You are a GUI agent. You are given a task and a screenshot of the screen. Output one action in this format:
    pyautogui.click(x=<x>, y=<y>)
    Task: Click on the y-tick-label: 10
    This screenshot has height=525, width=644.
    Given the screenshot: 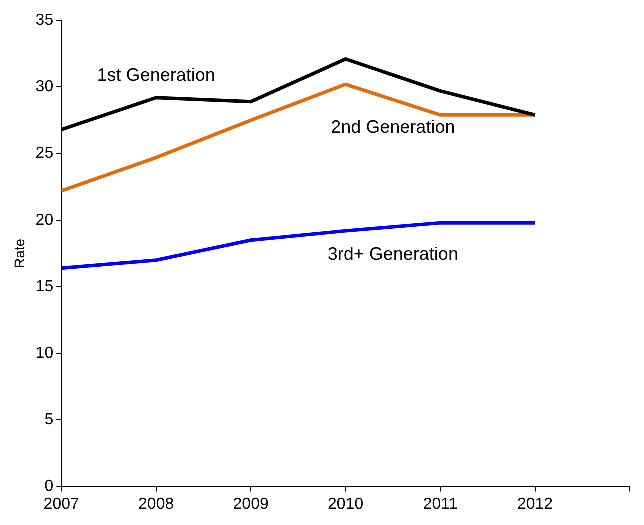 What is the action you would take?
    pyautogui.click(x=45, y=353)
    